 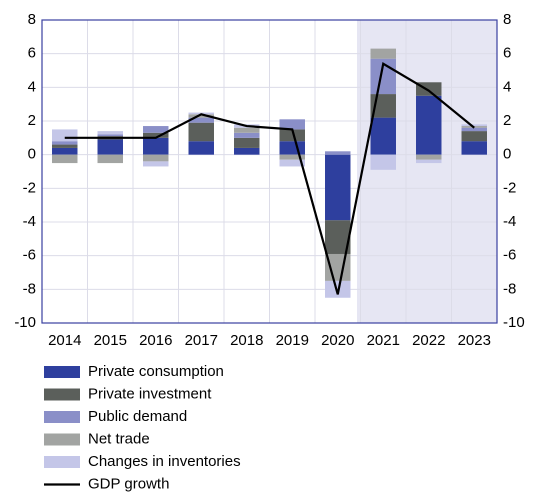 What do you see at coordinates (509, 288) in the screenshot?
I see `y2-tick-label: -8` at bounding box center [509, 288].